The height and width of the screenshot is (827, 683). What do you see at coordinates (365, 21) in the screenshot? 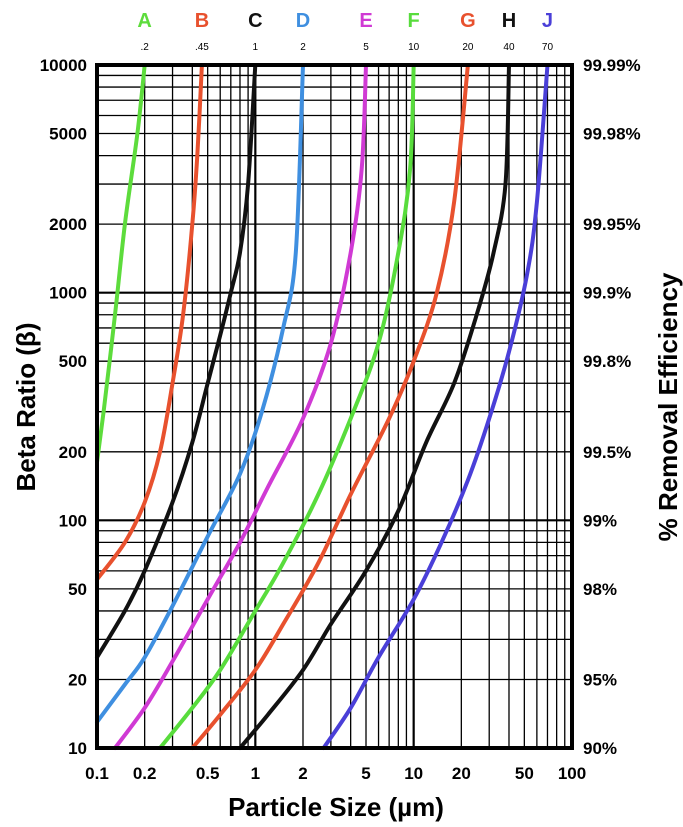
I see `legend-letter-e: E` at bounding box center [365, 21].